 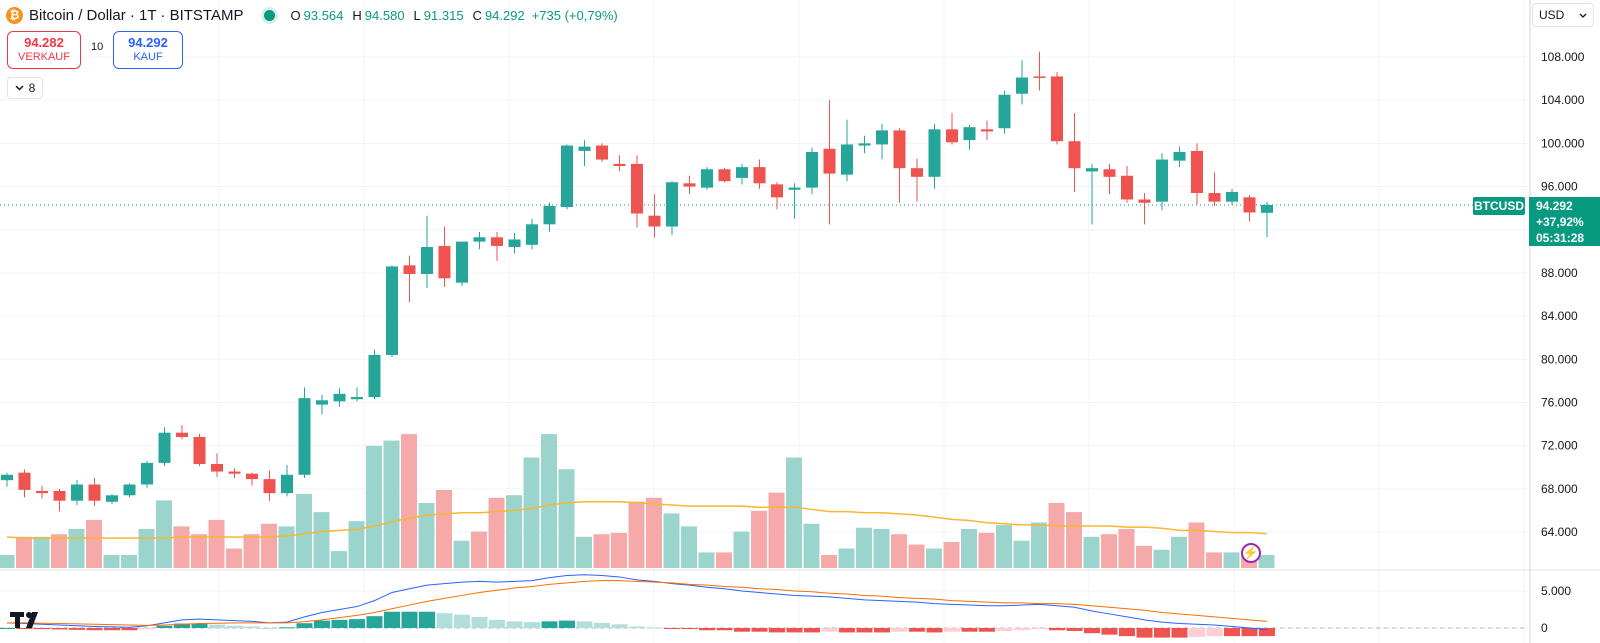 I want to click on lightning-icon: ⚡, so click(x=1251, y=553).